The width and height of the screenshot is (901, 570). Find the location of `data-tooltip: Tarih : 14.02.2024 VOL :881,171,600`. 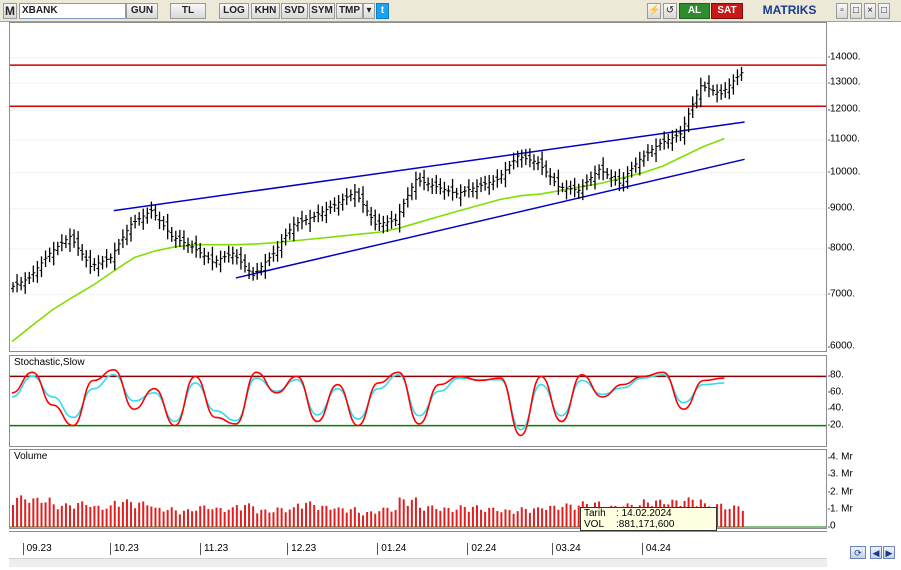

data-tooltip: Tarih : 14.02.2024 VOL :881,171,600 is located at coordinates (648, 519).